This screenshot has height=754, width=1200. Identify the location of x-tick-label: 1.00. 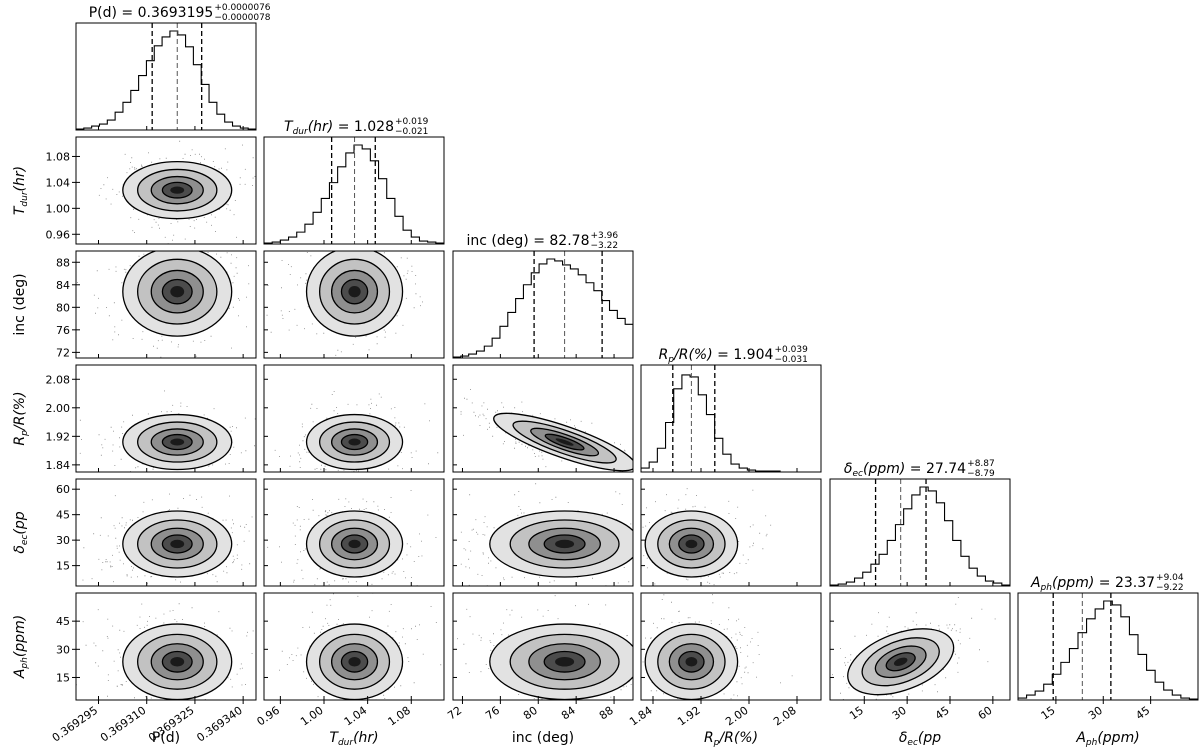
(312, 716).